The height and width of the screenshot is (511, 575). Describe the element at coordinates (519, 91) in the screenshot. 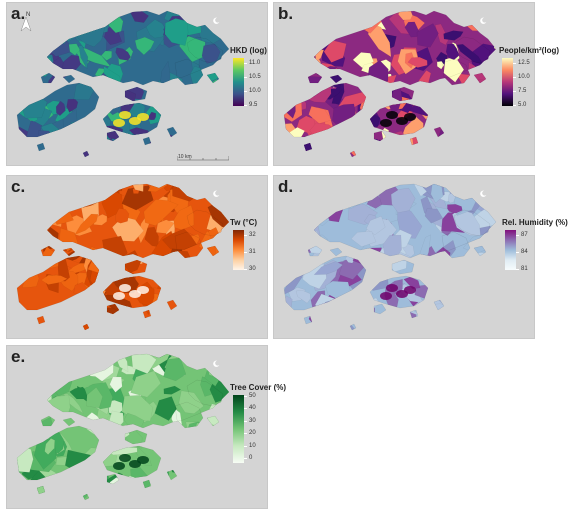

I see `legend-tick-label: 7.5` at that location.